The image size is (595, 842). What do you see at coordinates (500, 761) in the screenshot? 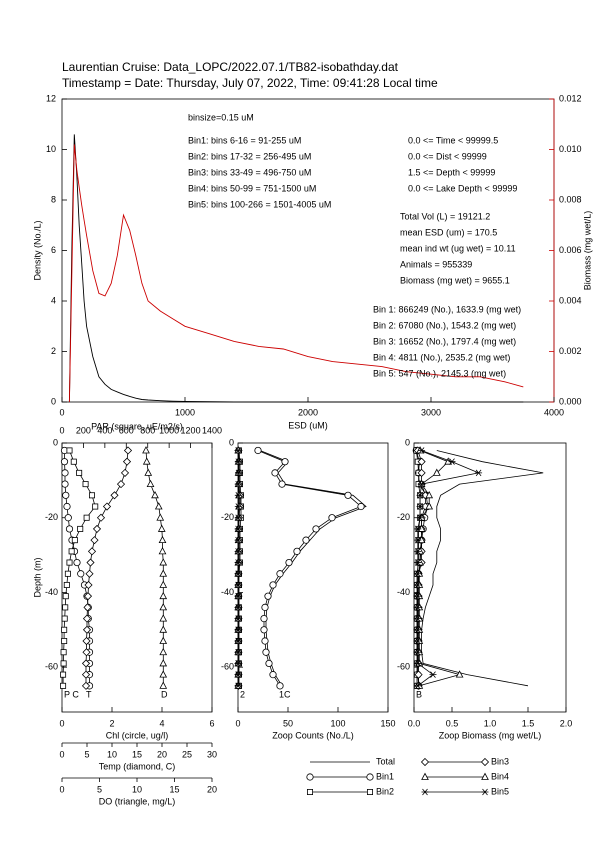
I see `legend-label: Bin3` at bounding box center [500, 761].